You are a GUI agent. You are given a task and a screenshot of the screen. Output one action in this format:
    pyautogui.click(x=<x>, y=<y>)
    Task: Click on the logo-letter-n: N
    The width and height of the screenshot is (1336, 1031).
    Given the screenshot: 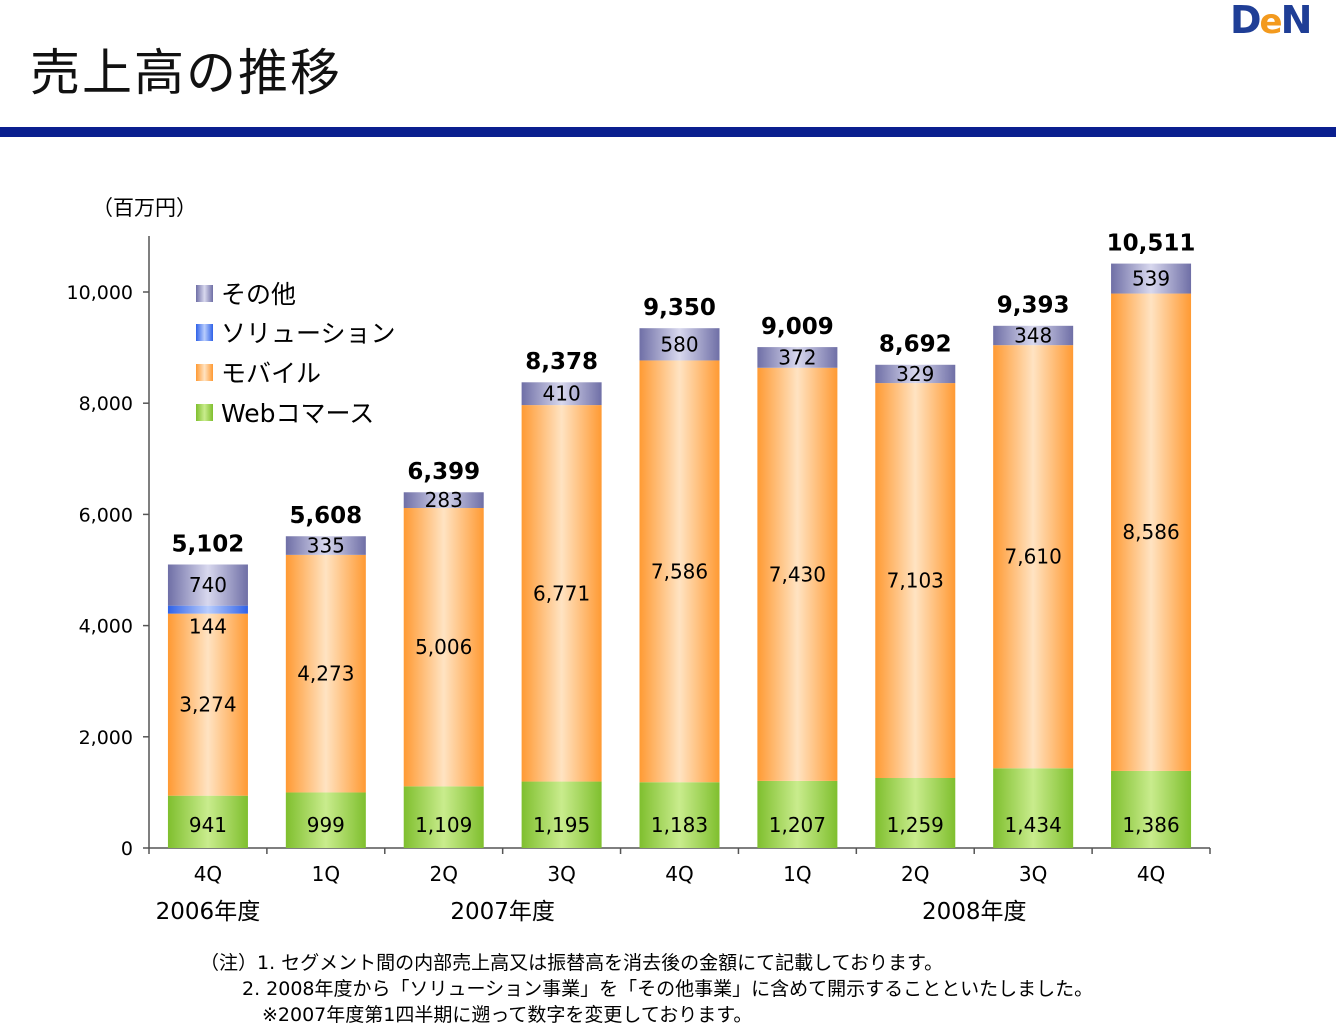 What is the action you would take?
    pyautogui.click(x=1296, y=21)
    